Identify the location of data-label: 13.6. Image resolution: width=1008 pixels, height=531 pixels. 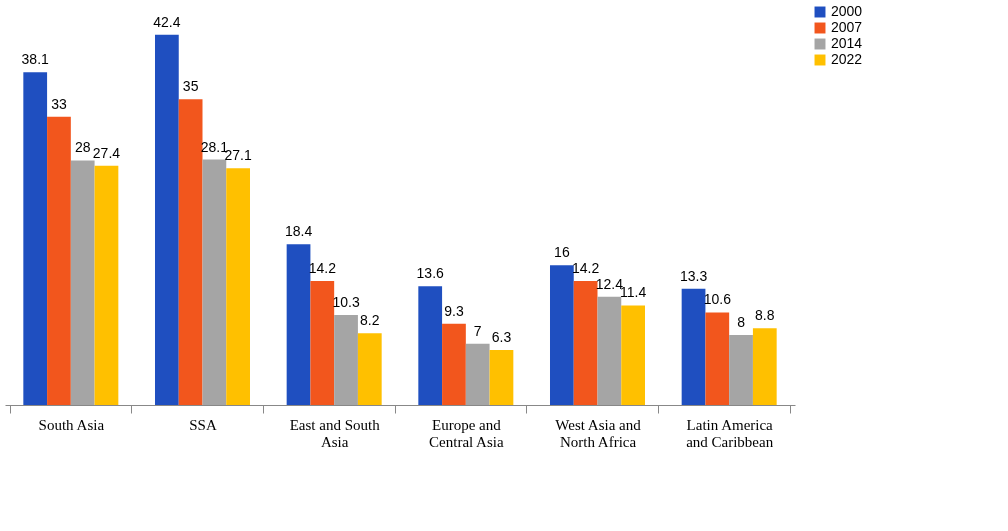
(430, 273).